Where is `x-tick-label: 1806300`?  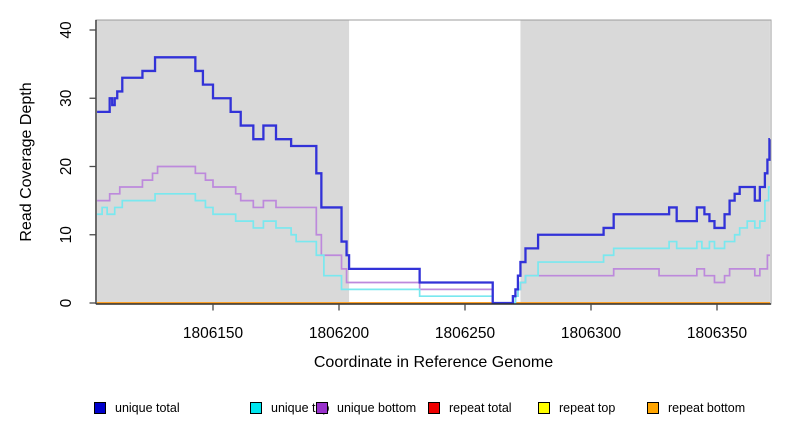 x-tick-label: 1806300 is located at coordinates (591, 333).